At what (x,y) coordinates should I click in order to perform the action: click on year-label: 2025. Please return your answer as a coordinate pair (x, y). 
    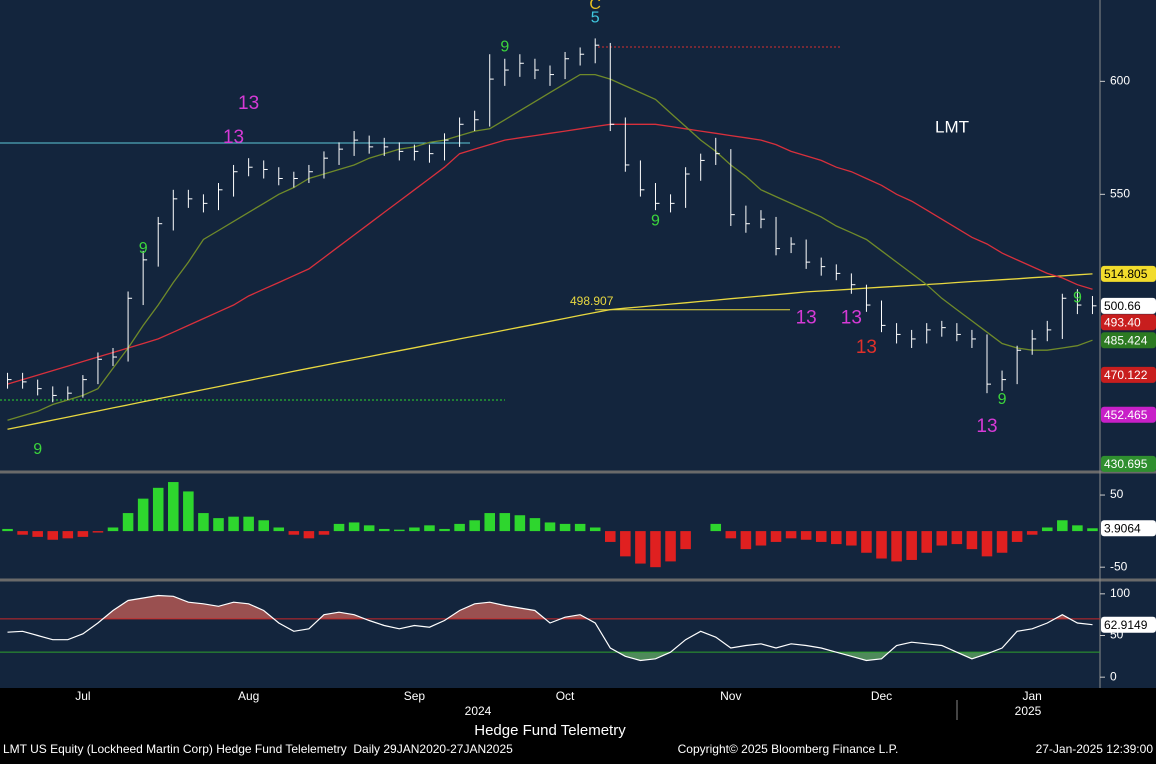
    Looking at the image, I should click on (1028, 711).